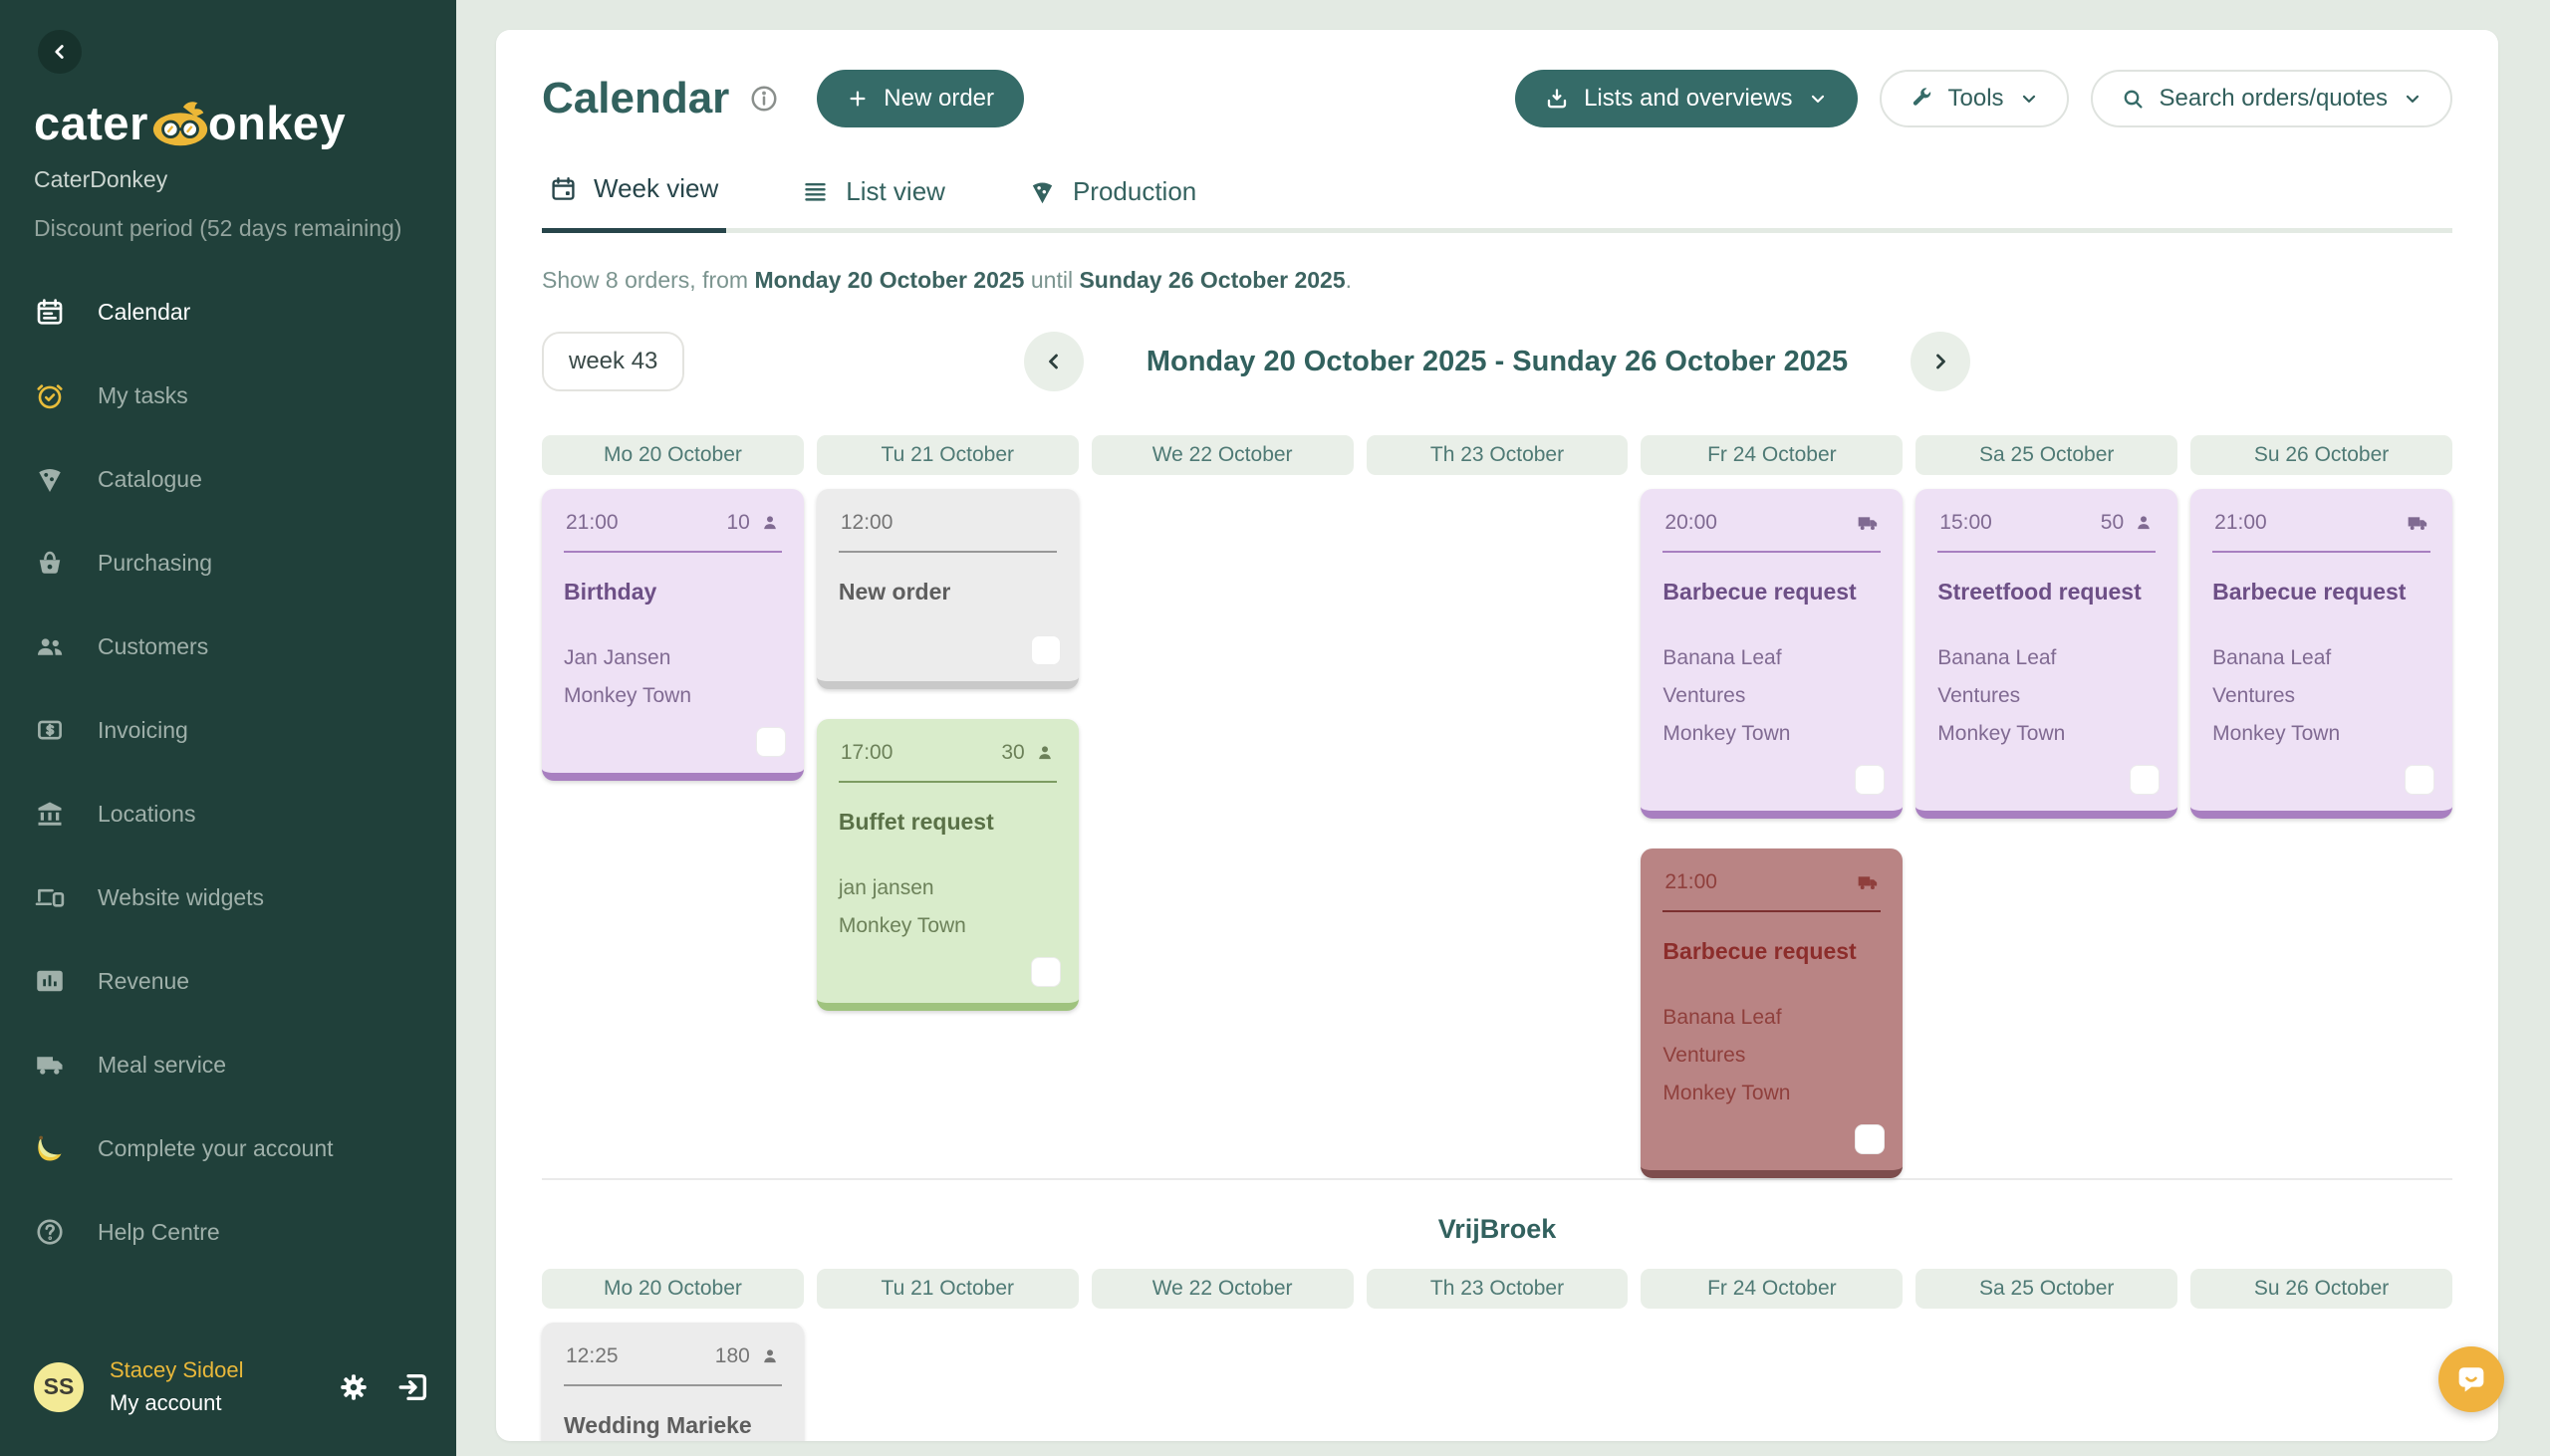 The width and height of the screenshot is (2550, 1456). Describe the element at coordinates (232, 312) in the screenshot. I see `sidebar-item-calendar: Calendar` at that location.